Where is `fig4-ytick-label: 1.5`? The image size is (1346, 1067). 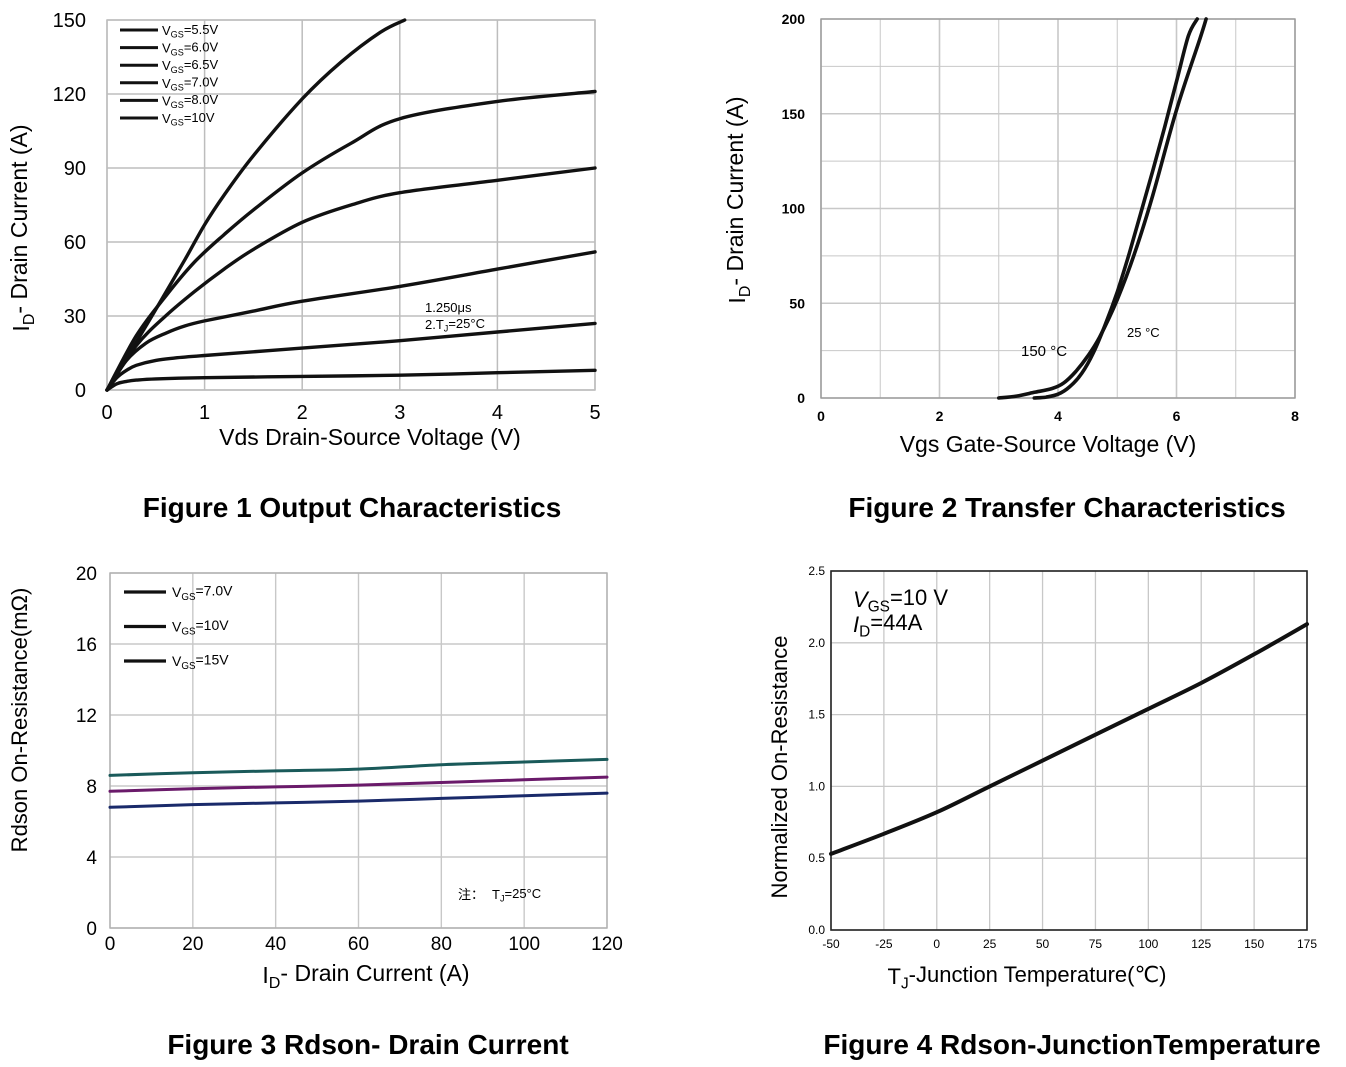
fig4-ytick-label: 1.5 is located at coordinates (816, 715).